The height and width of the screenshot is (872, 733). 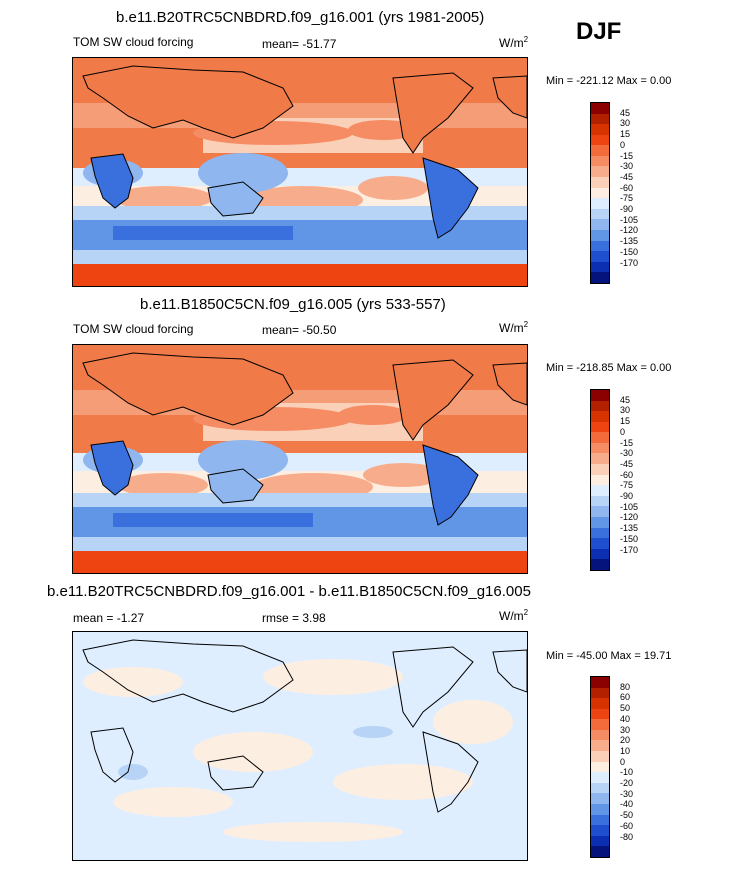 What do you see at coordinates (625, 718) in the screenshot?
I see `colorbar-tick-label: 40` at bounding box center [625, 718].